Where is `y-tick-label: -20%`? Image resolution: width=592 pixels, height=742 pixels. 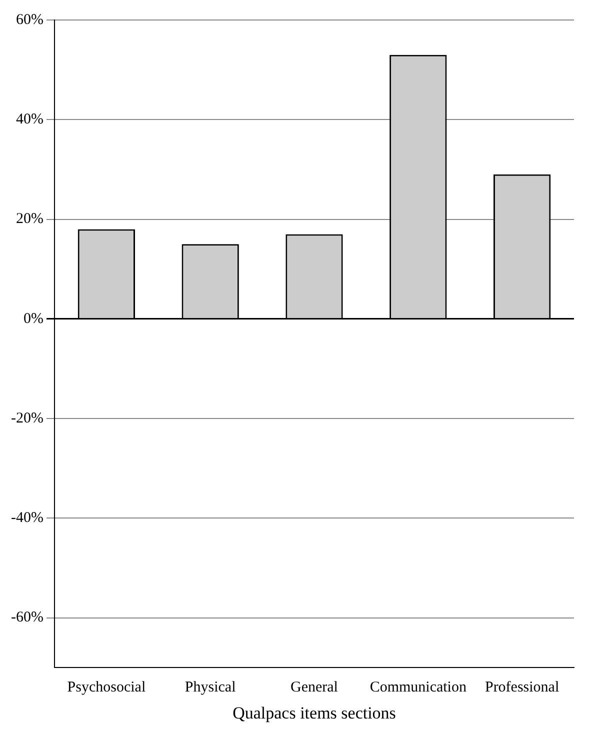 y-tick-label: -20% is located at coordinates (27, 418).